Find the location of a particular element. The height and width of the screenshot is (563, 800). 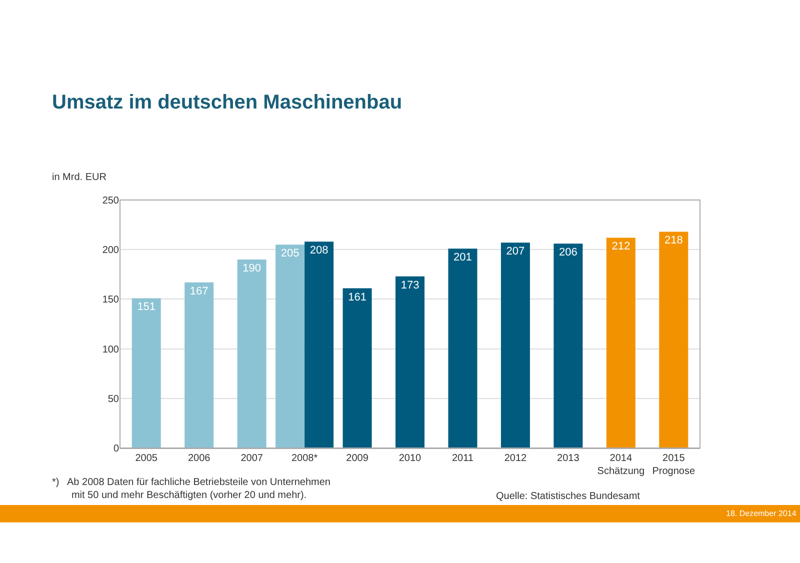

x-tick-label: 2011 is located at coordinates (463, 458).